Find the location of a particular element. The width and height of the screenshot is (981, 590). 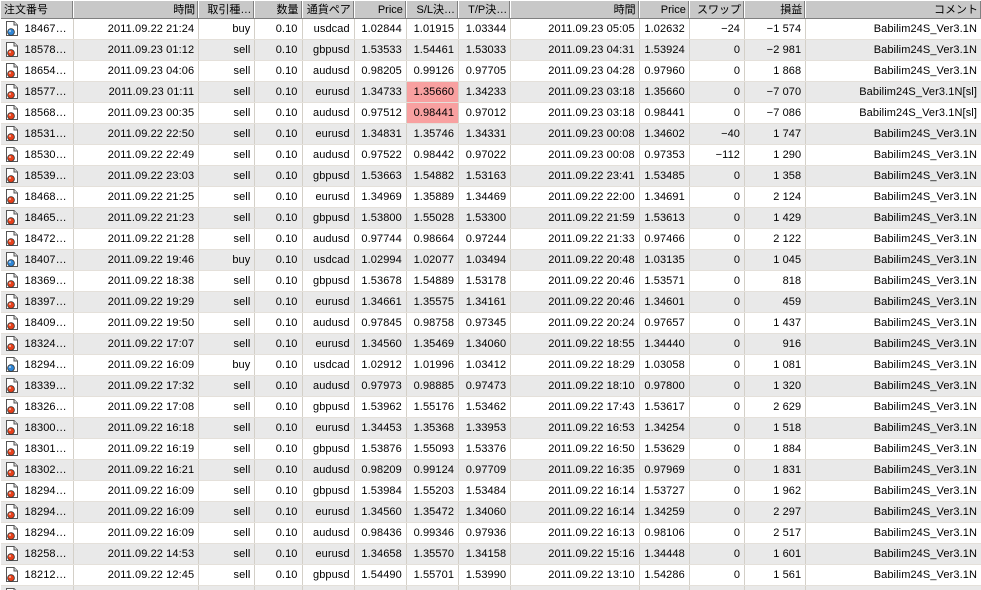

cell-price_close: 1.53485 is located at coordinates (664, 176).